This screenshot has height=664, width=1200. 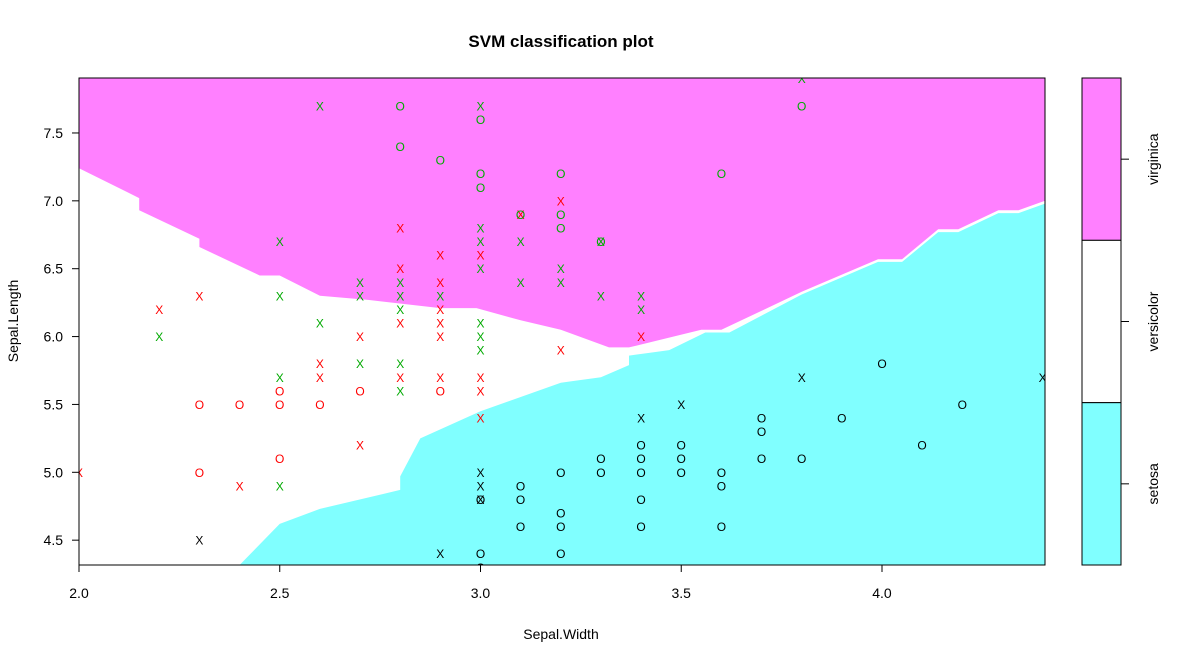 What do you see at coordinates (54, 201) in the screenshot?
I see `y-tick-label: 7.0` at bounding box center [54, 201].